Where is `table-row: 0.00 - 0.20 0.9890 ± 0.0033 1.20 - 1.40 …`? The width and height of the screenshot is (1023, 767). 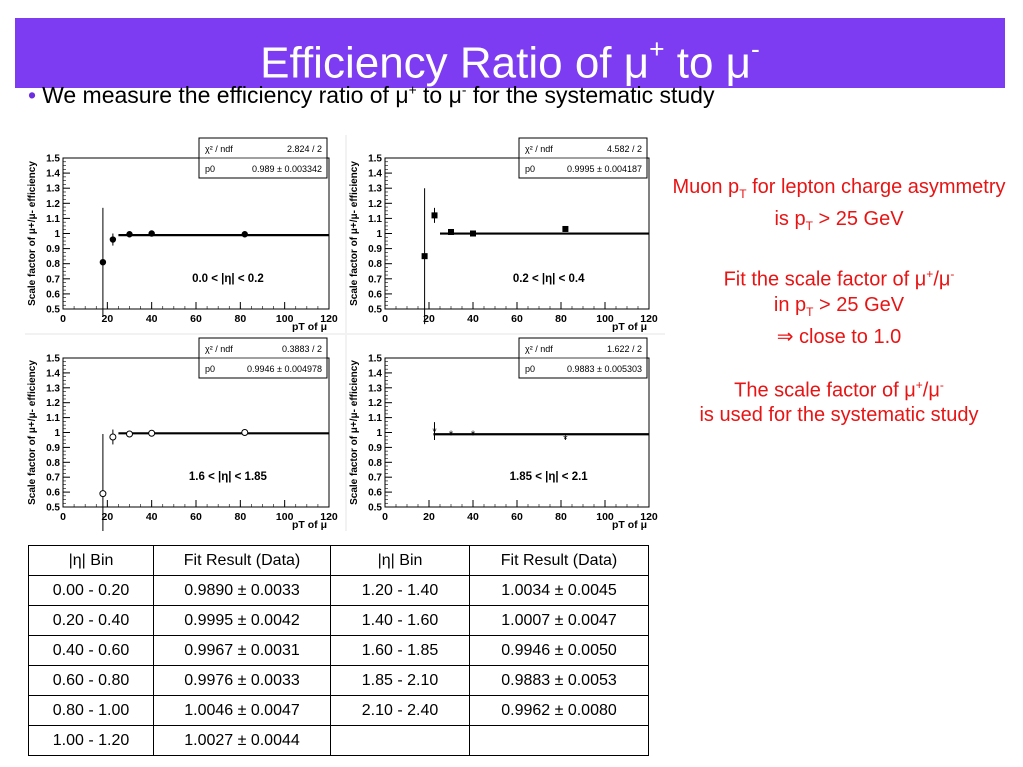 table-row: 0.00 - 0.20 0.9890 ± 0.0033 1.20 - 1.40 … is located at coordinates (338, 590).